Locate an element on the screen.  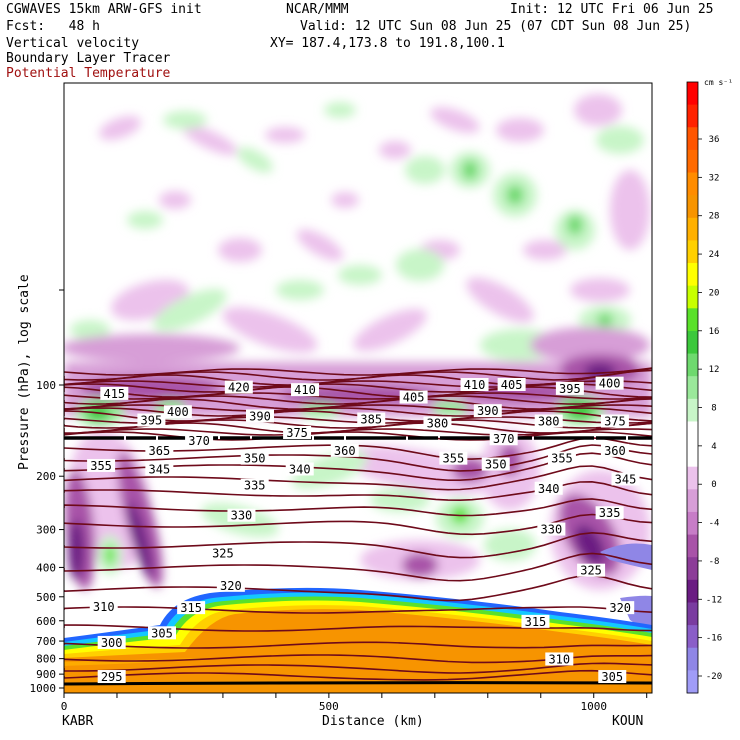
theta-contour-label: 335 is located at coordinates (255, 486).